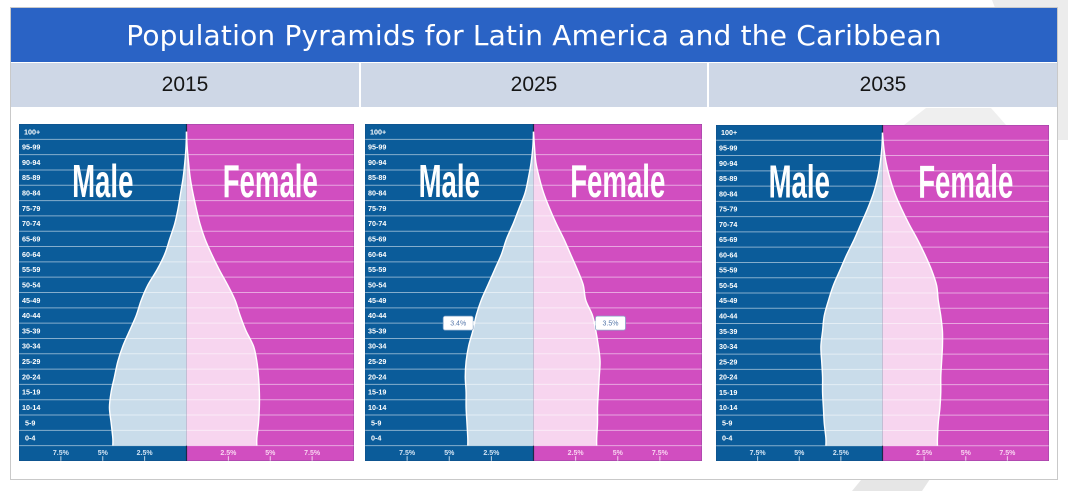 Image resolution: width=1068 pixels, height=491 pixels. I want to click on tooltip-value: 3.4%, so click(458, 324).